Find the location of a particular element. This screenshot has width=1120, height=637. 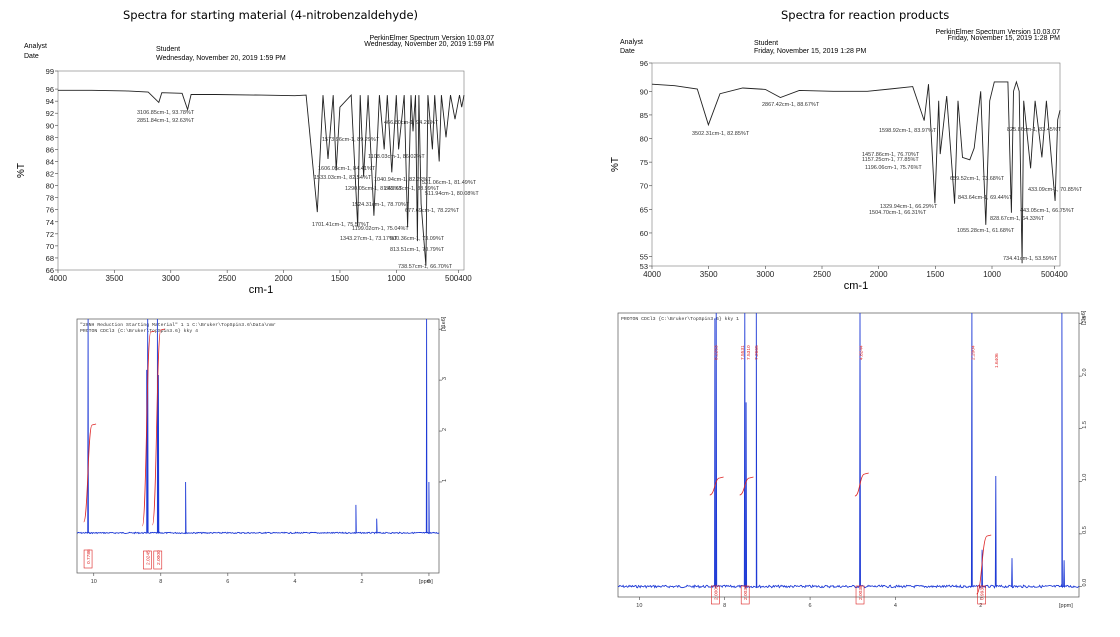

y-tick-label: 84 is located at coordinates (50, 161).